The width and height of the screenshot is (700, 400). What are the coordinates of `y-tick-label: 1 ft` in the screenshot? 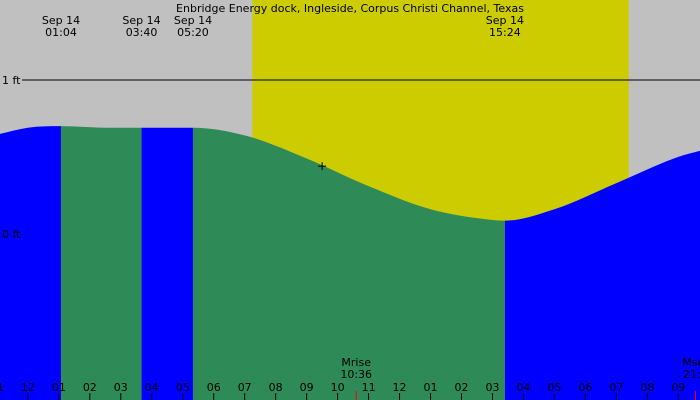 It's located at (11, 80).